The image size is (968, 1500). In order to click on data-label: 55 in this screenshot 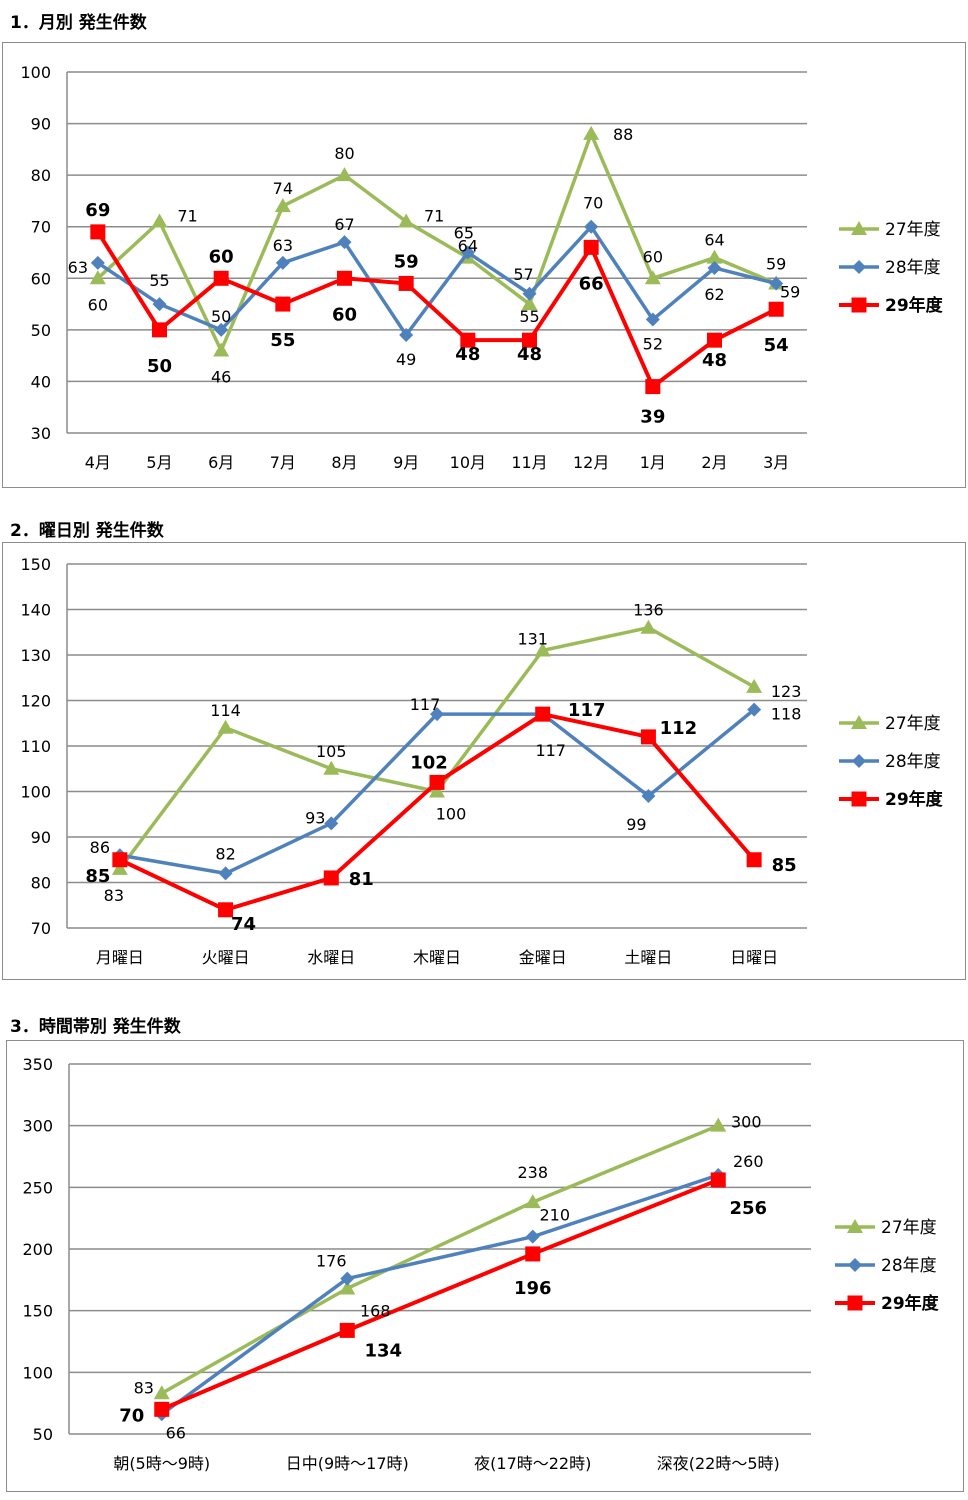, I will do `click(282, 340)`.